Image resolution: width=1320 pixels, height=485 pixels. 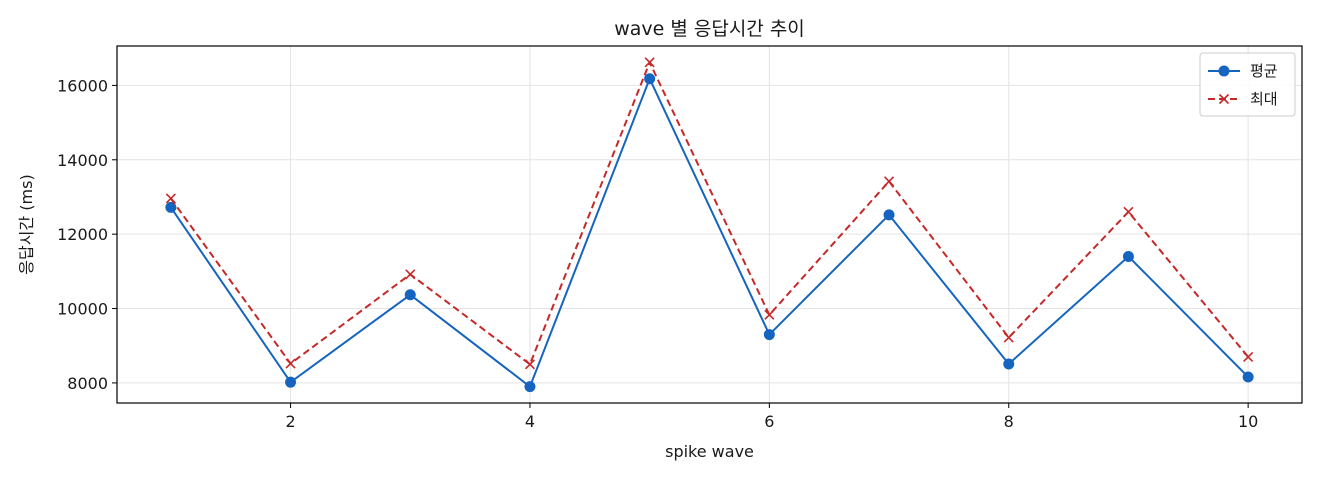 I want to click on x-tick-label: 6, so click(x=769, y=421).